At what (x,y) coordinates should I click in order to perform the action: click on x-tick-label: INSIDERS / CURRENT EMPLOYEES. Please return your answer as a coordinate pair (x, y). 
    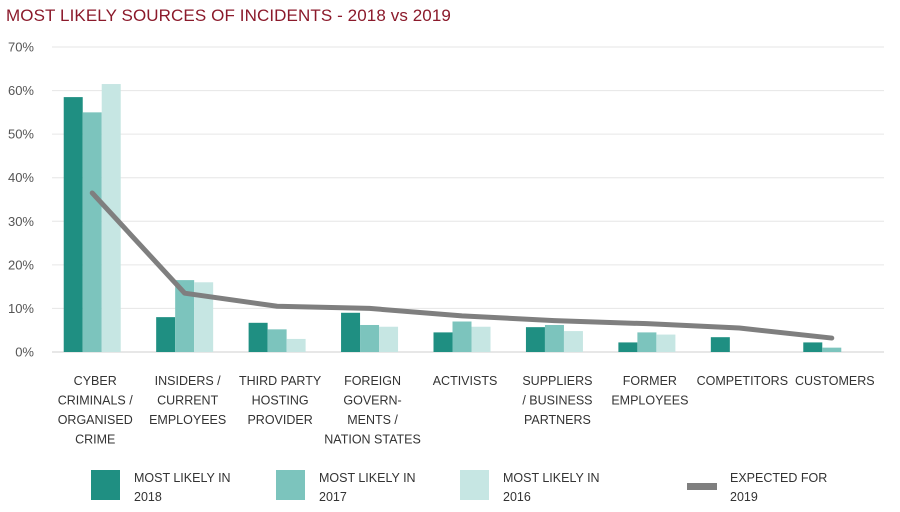
    Looking at the image, I should click on (187, 400).